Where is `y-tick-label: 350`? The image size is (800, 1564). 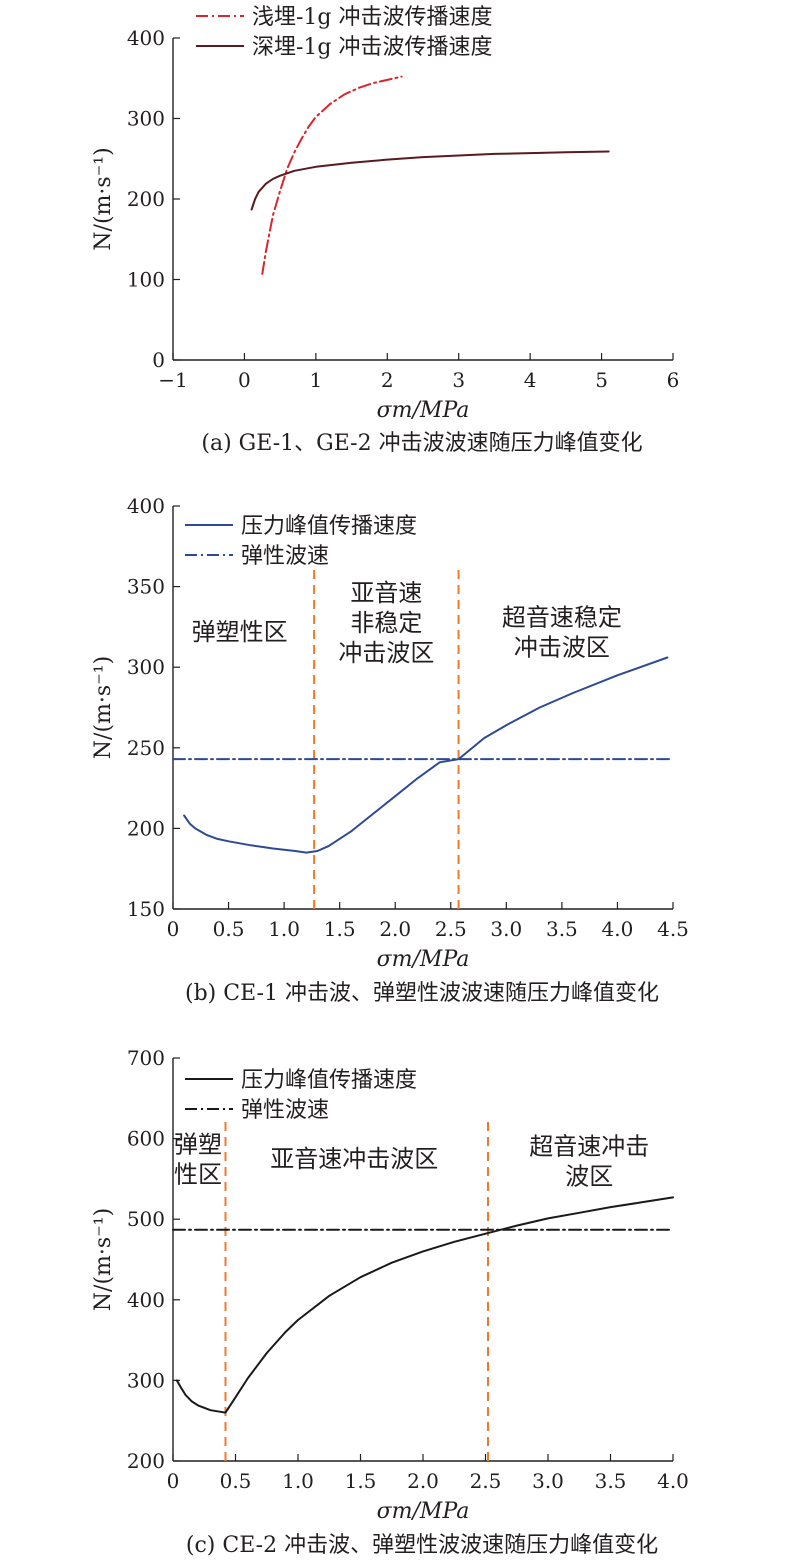
y-tick-label: 350 is located at coordinates (146, 587).